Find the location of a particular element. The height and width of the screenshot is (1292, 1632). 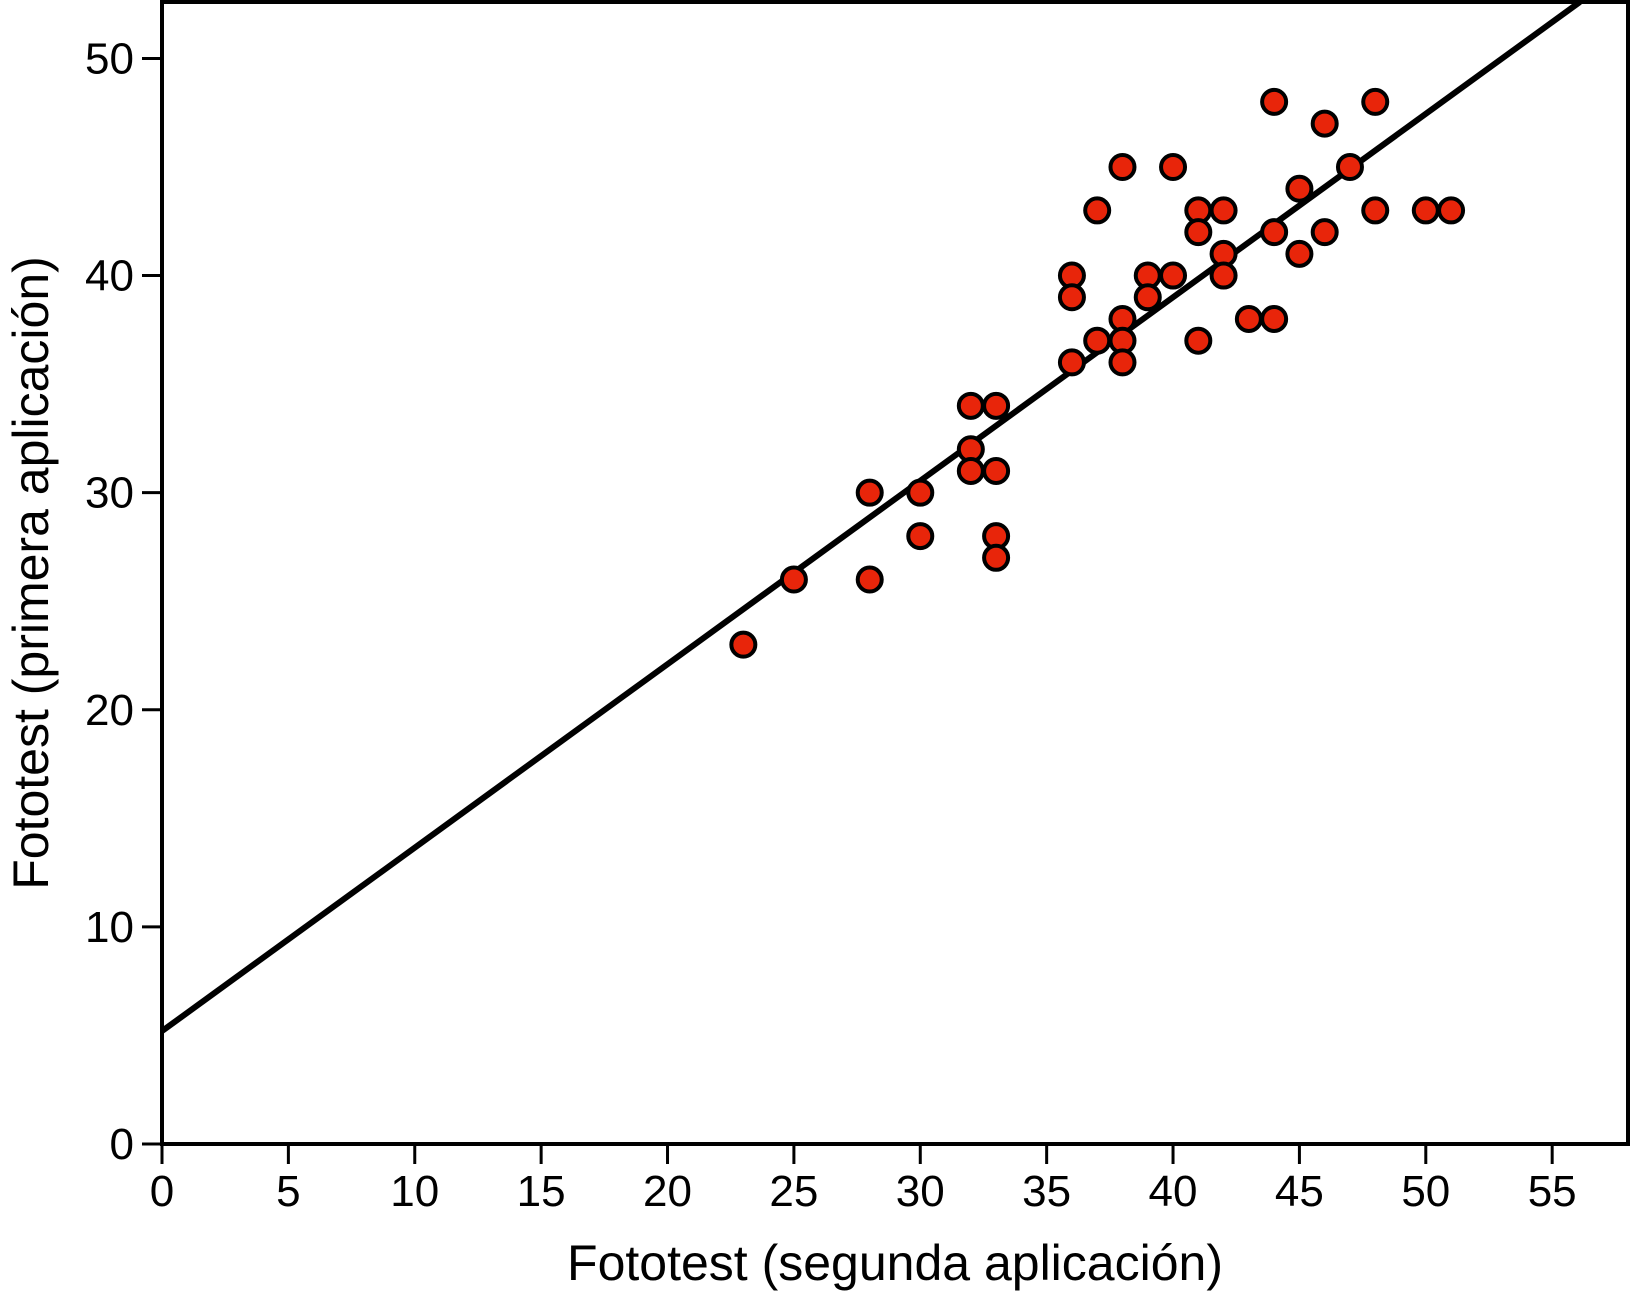

y-tick-label: 30 is located at coordinates (109, 493).